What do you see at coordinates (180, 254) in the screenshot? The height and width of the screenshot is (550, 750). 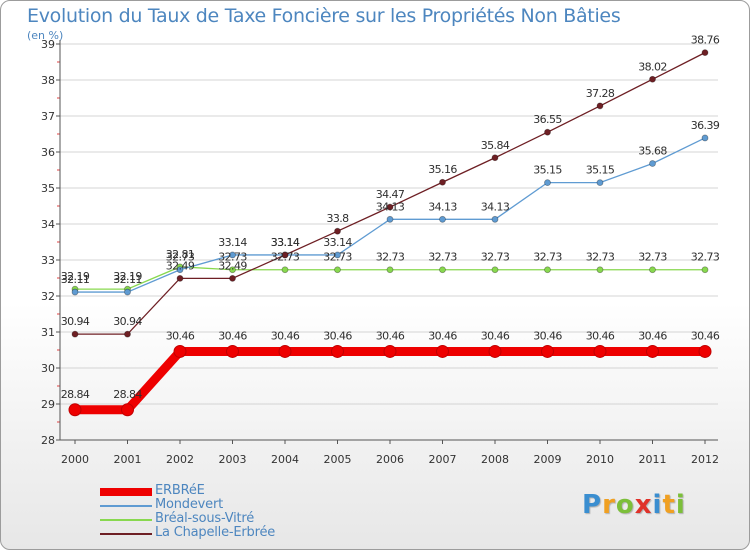 I see `data-label: 32.81` at bounding box center [180, 254].